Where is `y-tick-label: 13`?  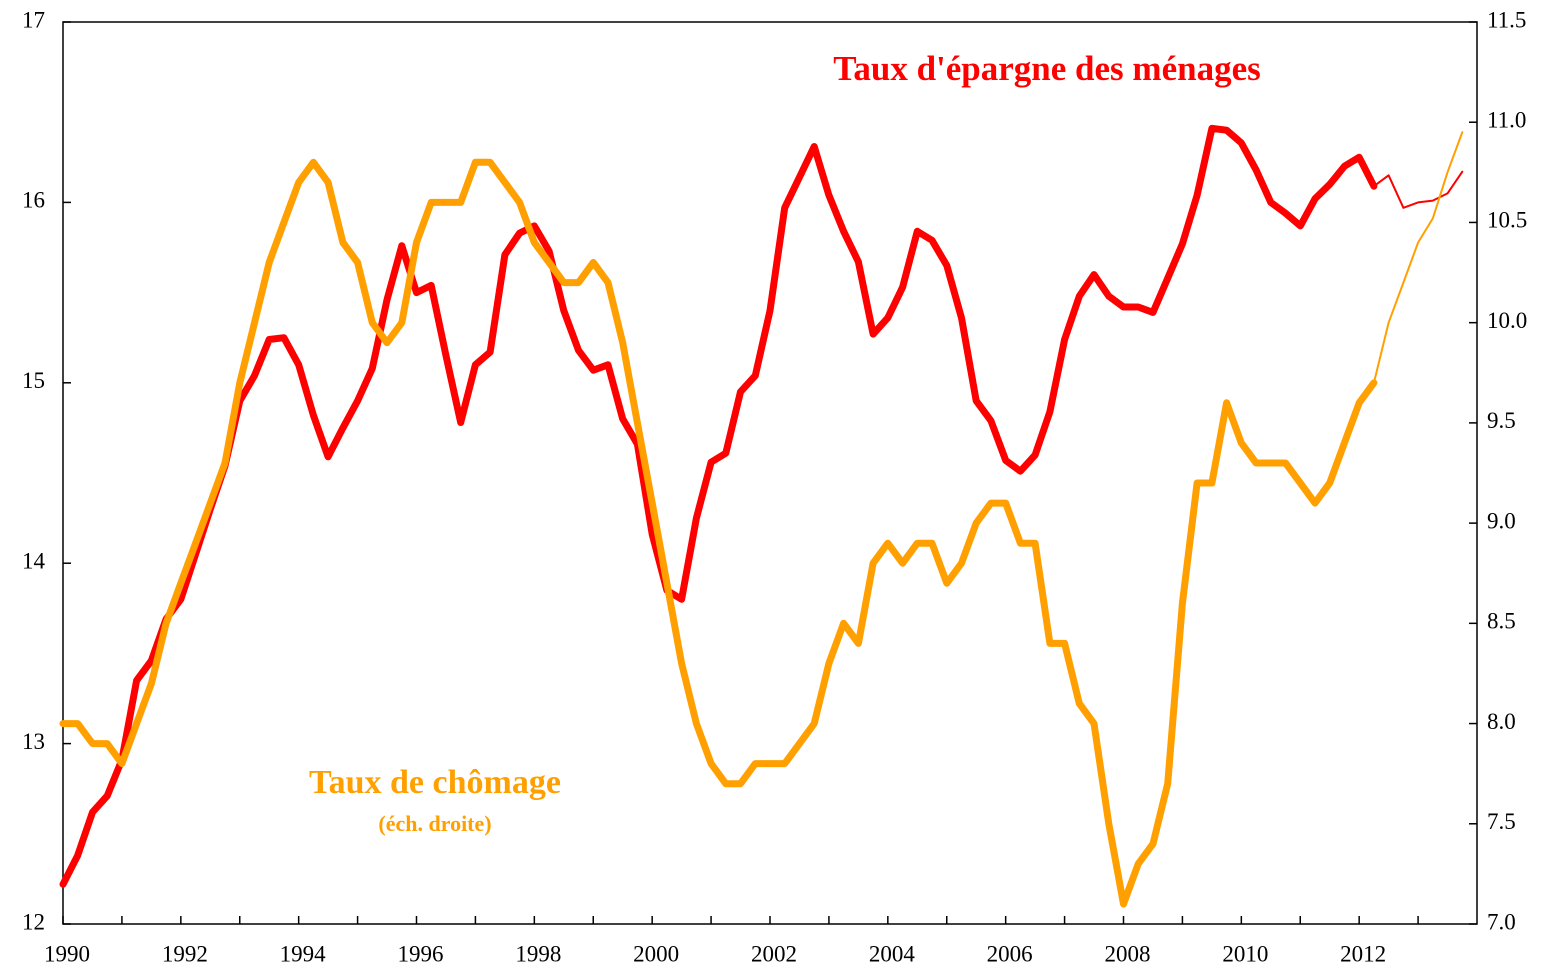 y-tick-label: 13 is located at coordinates (33, 741).